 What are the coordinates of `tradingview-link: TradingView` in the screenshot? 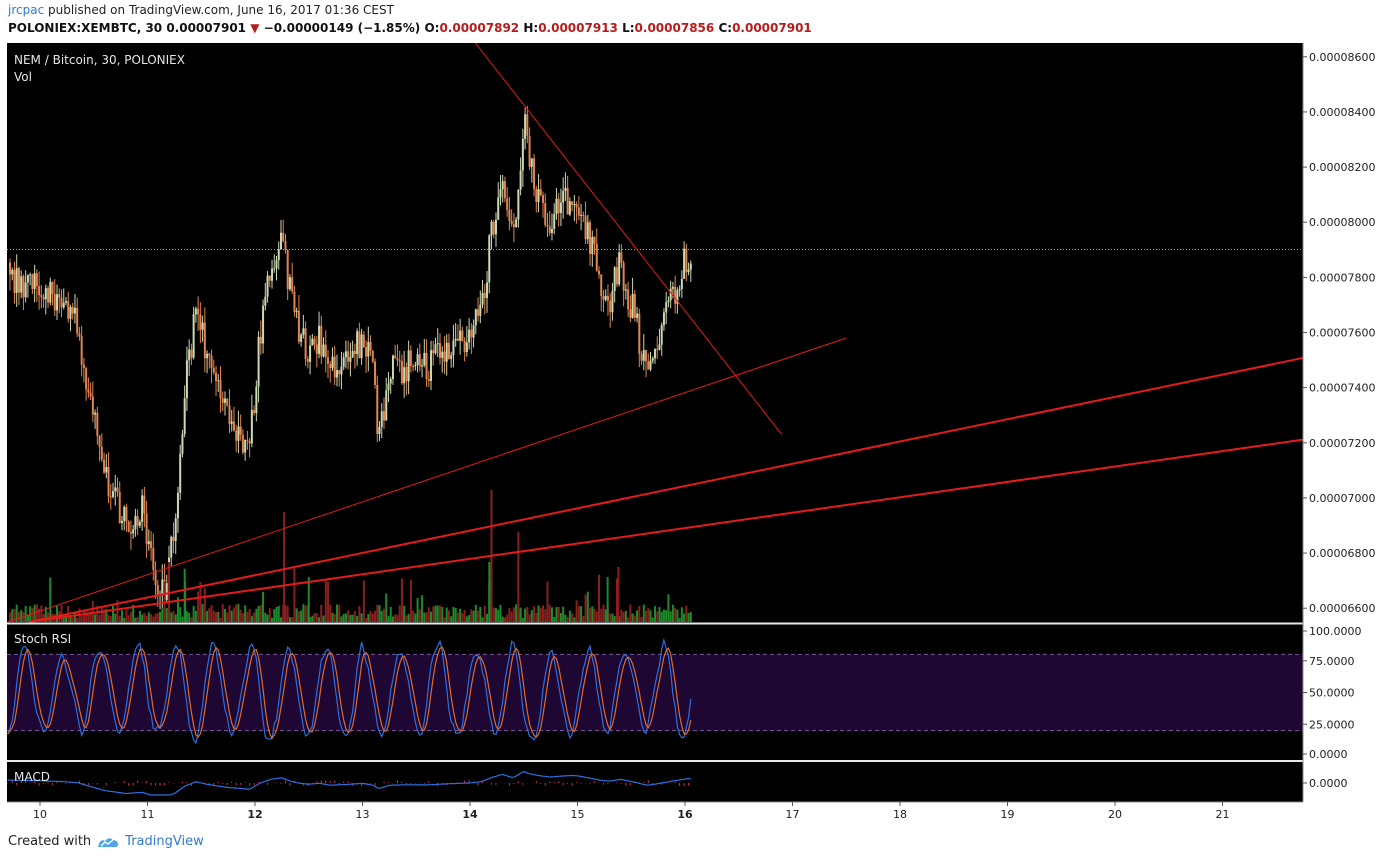 It's located at (164, 841).